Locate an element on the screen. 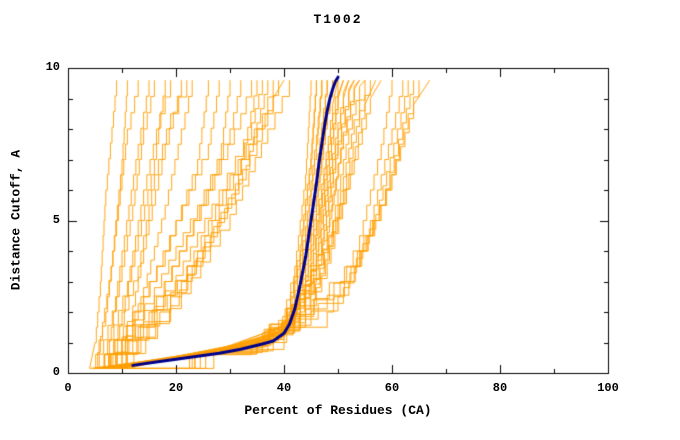 The image size is (680, 440). y-tick-label: 10 is located at coordinates (52, 67).